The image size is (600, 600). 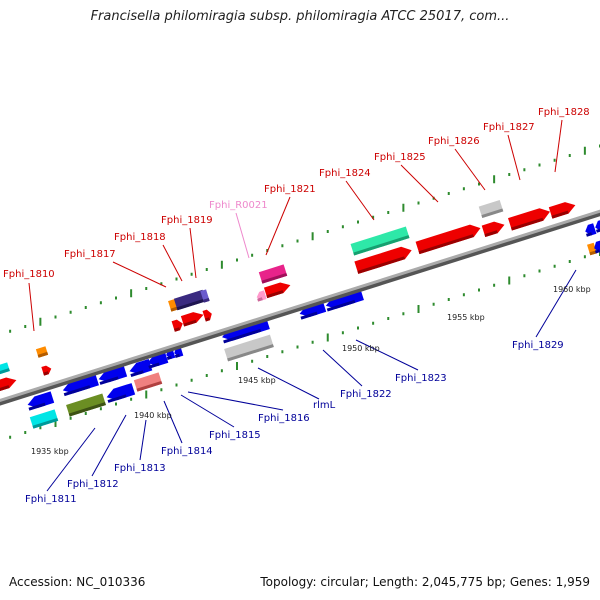 What do you see at coordinates (44, 419) in the screenshot?
I see `gene-cyan-b` at bounding box center [44, 419].